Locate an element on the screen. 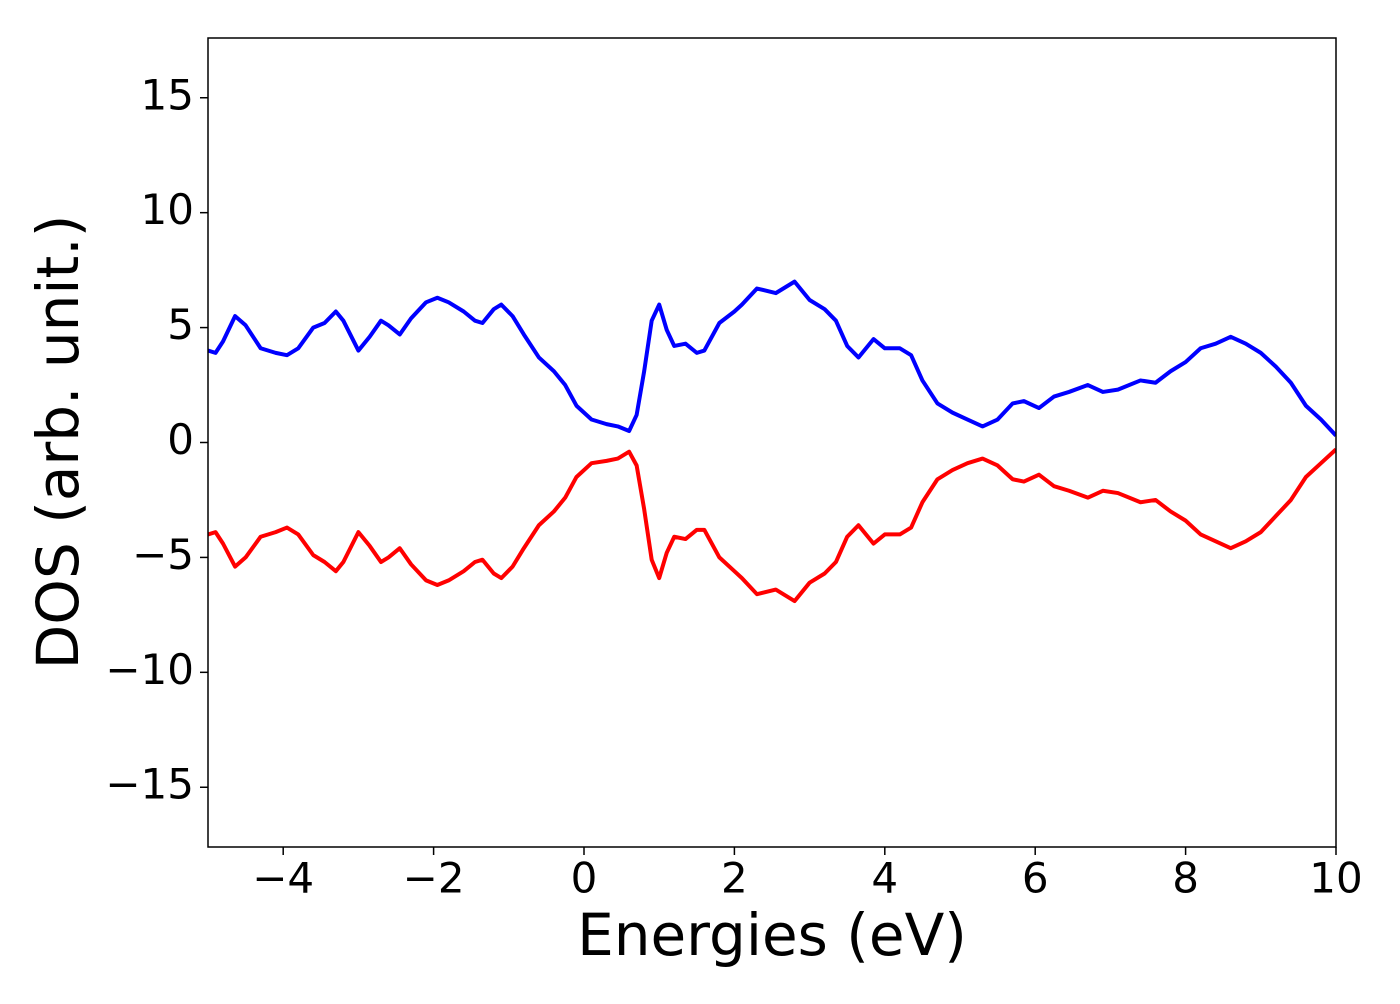 The width and height of the screenshot is (1400, 1004). y-tick-label: −10 is located at coordinates (149, 669).